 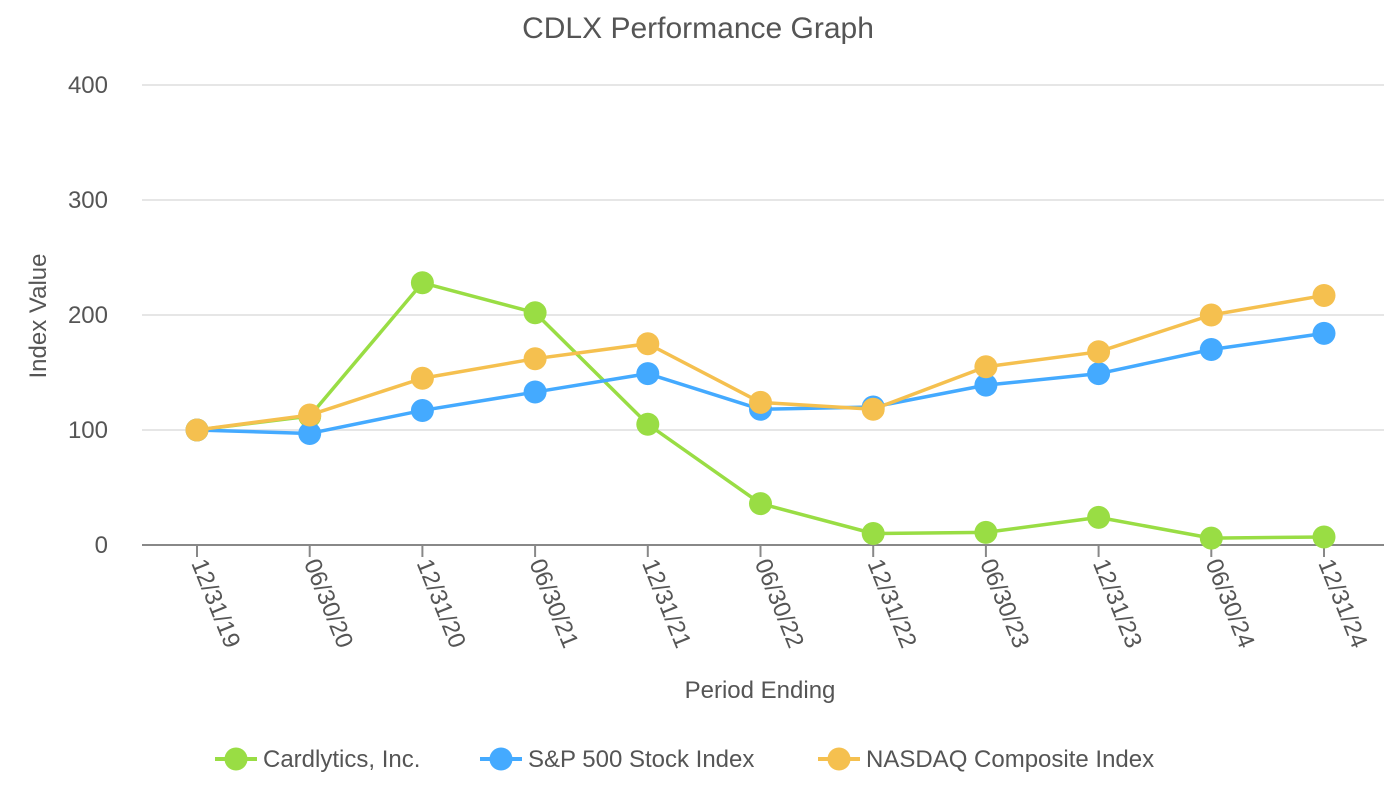 I want to click on y-tick-label: 400, so click(x=88, y=85).